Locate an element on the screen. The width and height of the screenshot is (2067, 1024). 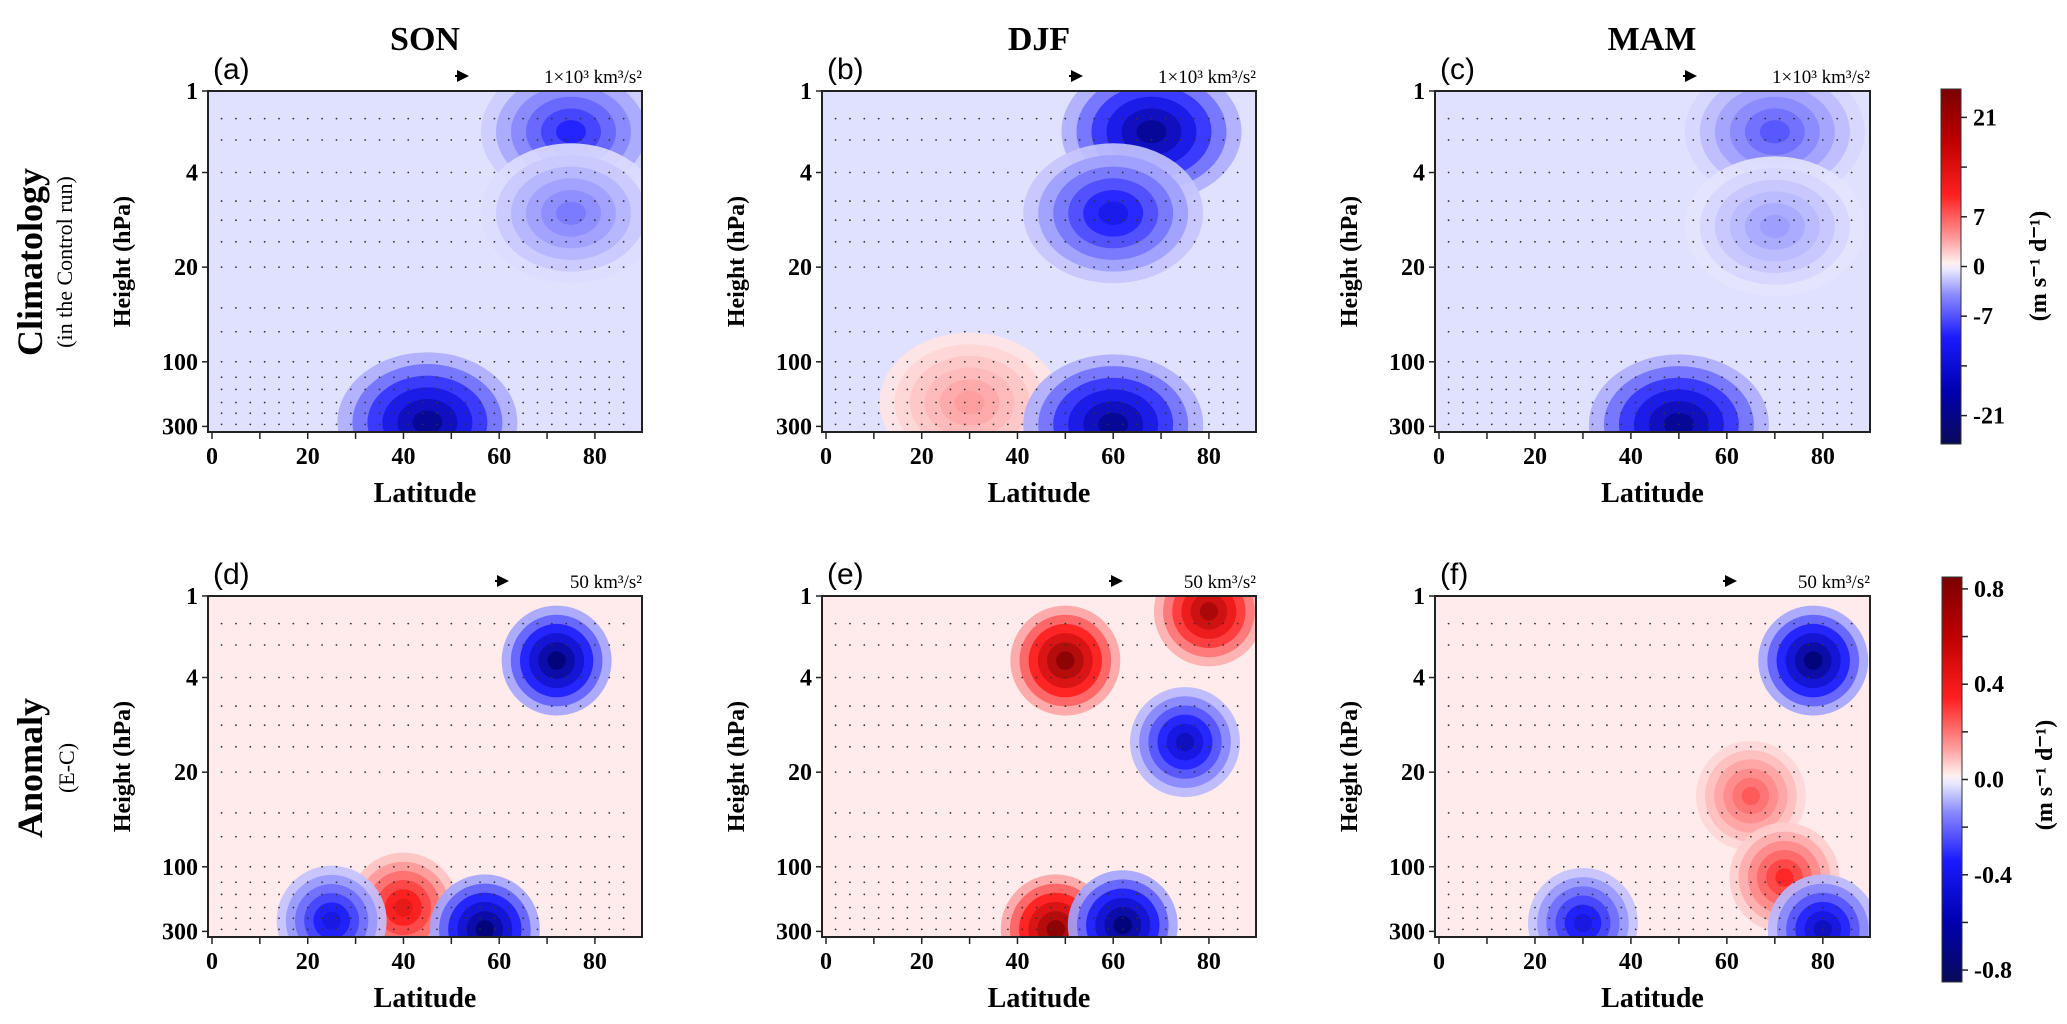
x-tick-label: 60 is located at coordinates (499, 457).